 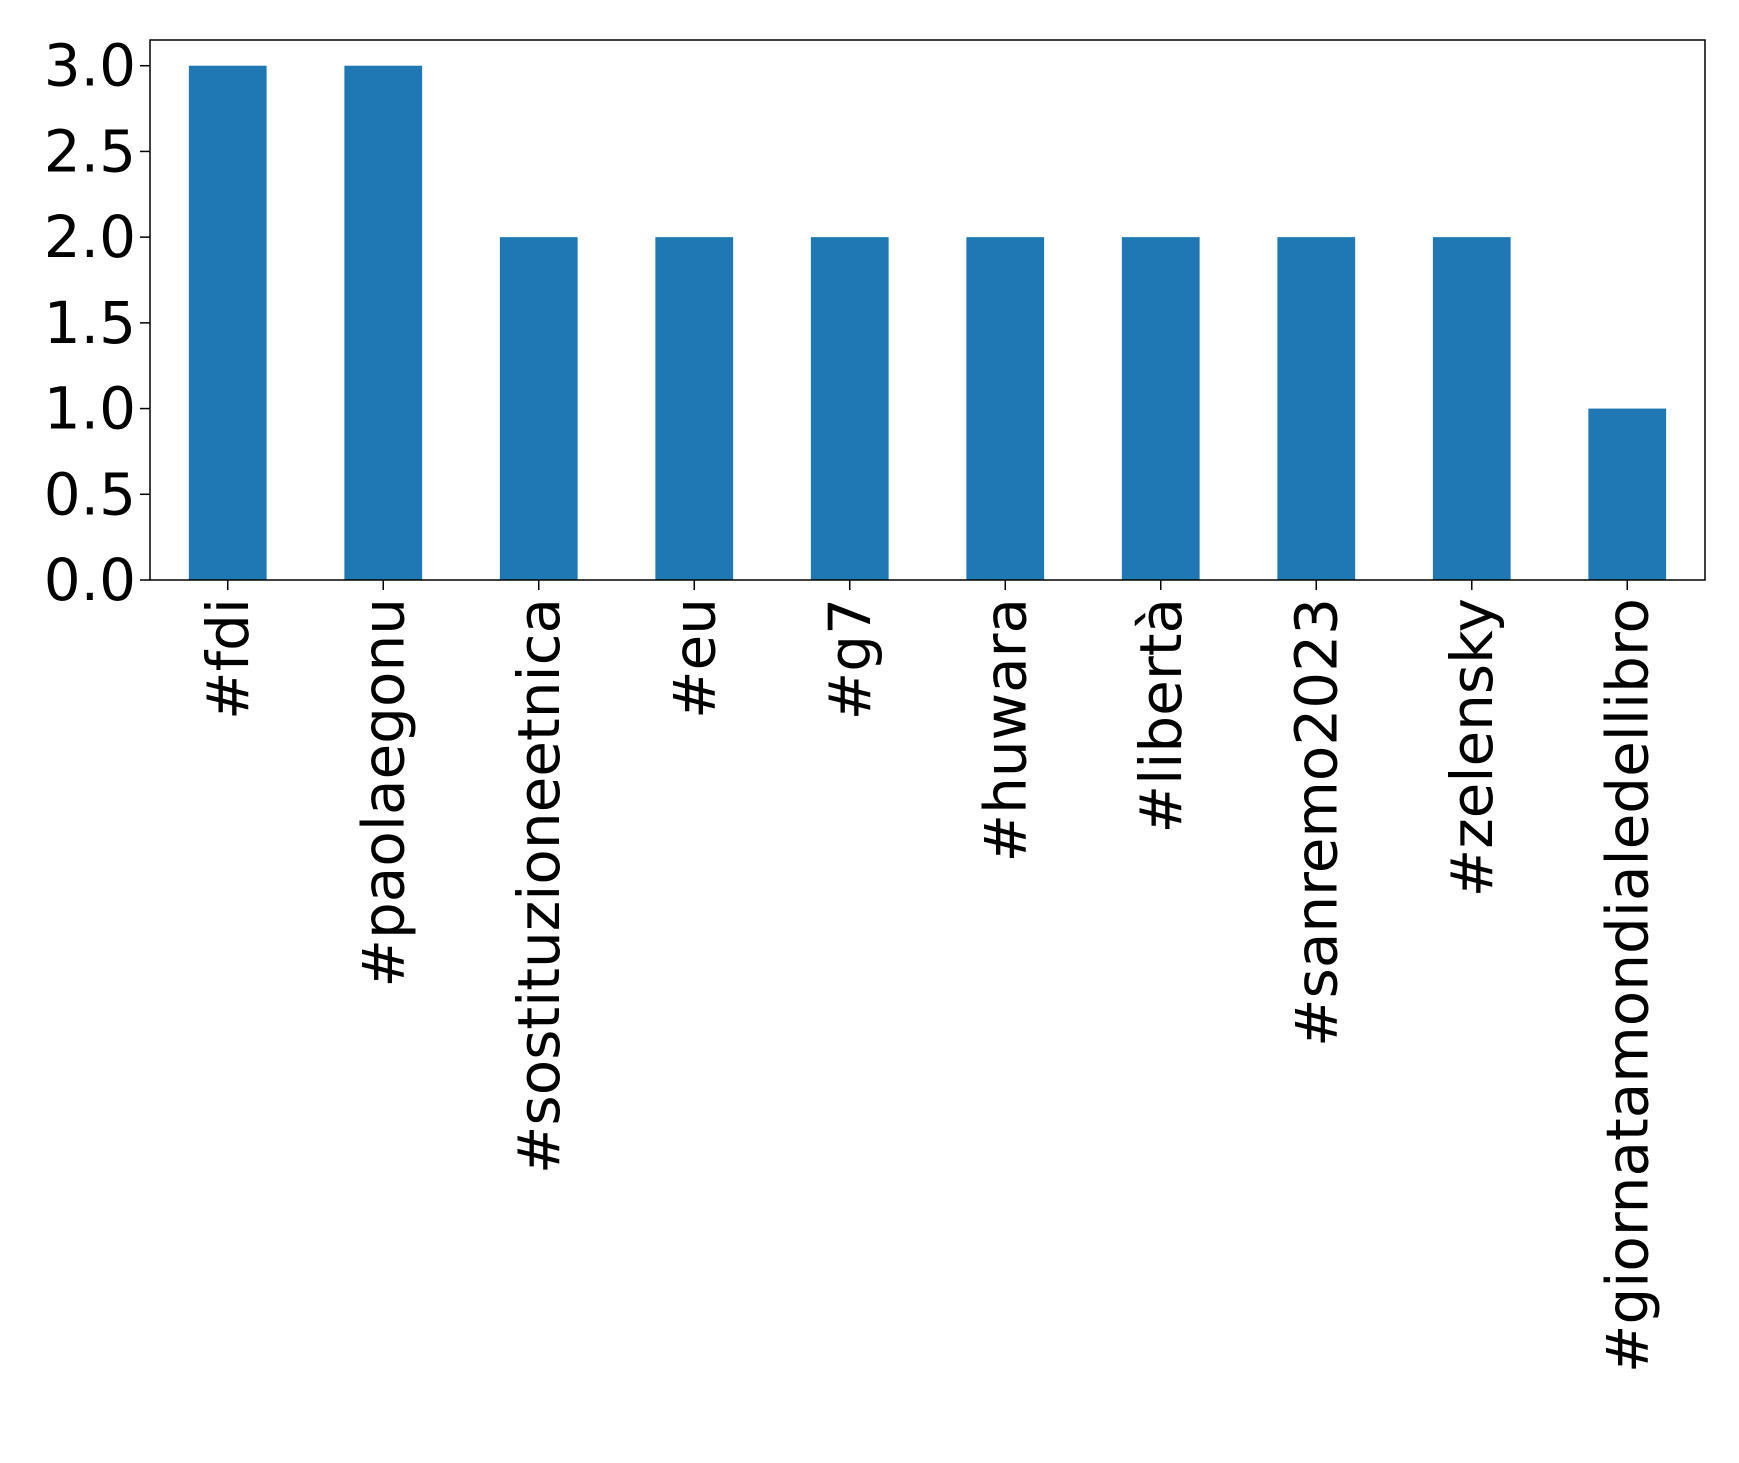 I want to click on x-tick-label-8: #zelensky, so click(x=1472, y=747).